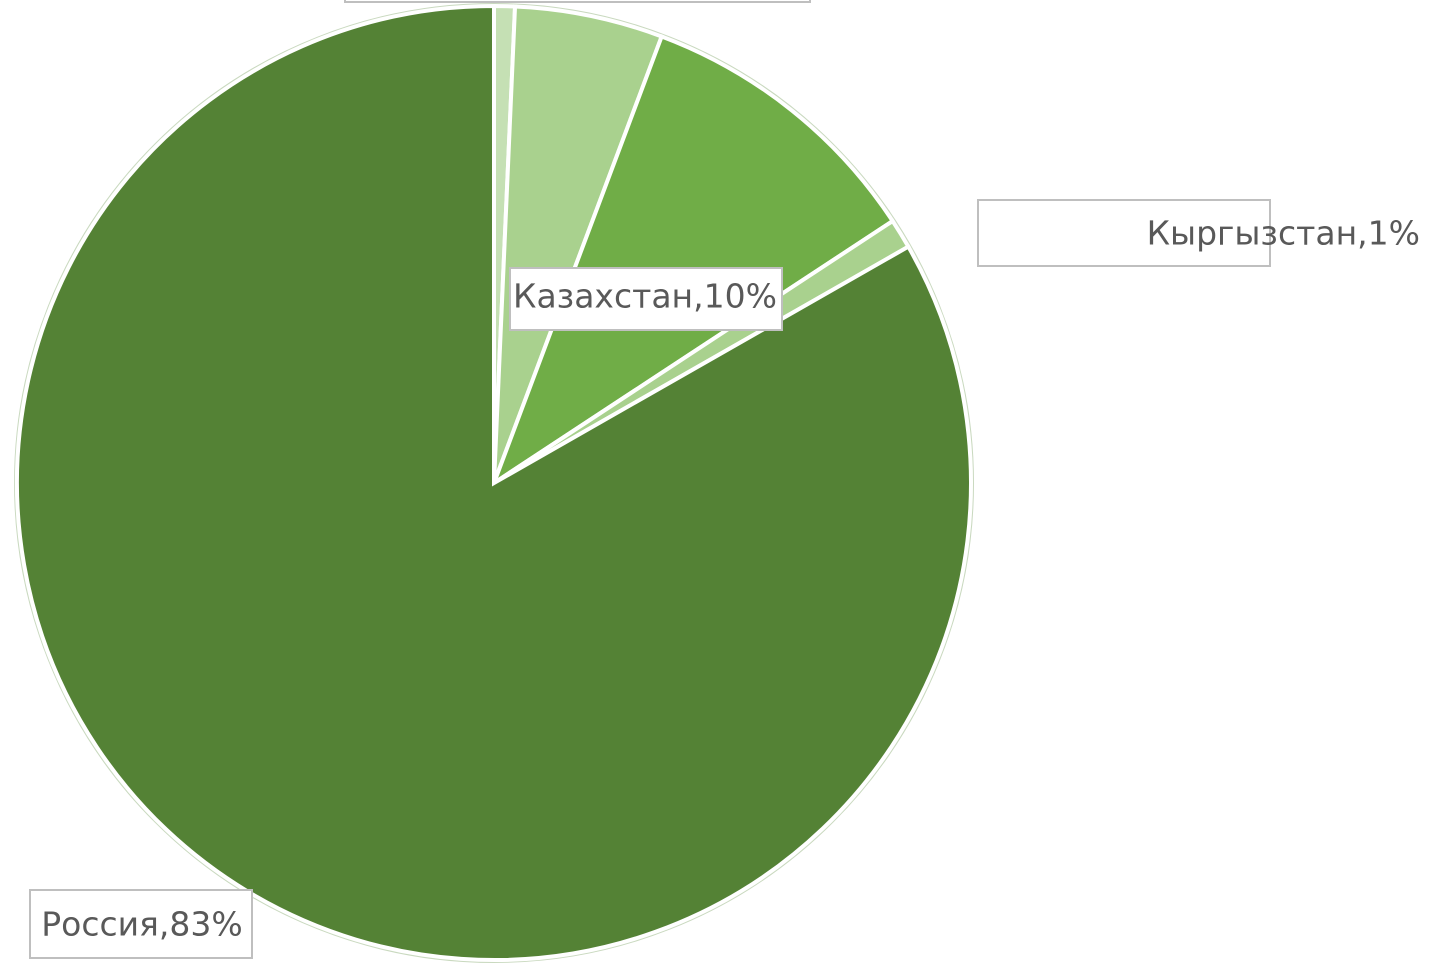 The height and width of the screenshot is (964, 1437). I want to click on data-label: Россия,83%, so click(142, 924).